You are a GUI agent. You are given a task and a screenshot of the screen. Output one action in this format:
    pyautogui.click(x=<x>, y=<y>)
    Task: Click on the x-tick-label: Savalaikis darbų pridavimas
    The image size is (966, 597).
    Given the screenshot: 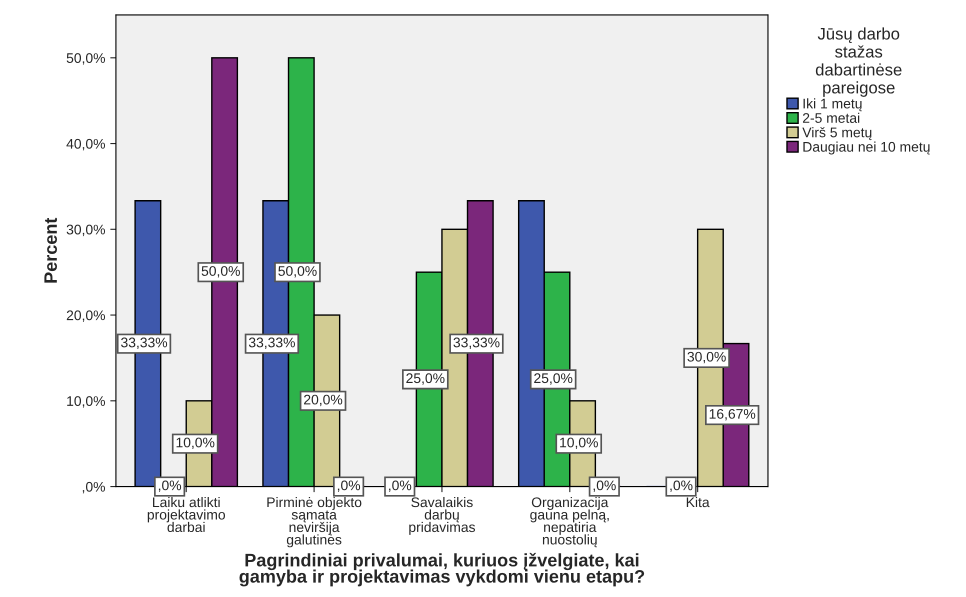 What is the action you would take?
    pyautogui.click(x=442, y=515)
    